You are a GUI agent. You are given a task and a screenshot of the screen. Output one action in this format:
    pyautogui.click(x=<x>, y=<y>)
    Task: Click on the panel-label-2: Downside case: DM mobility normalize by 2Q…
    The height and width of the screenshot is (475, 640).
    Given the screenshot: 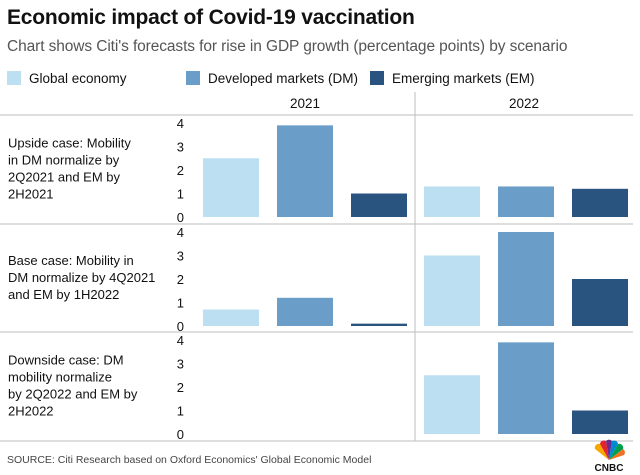 What is the action you would take?
    pyautogui.click(x=73, y=386)
    